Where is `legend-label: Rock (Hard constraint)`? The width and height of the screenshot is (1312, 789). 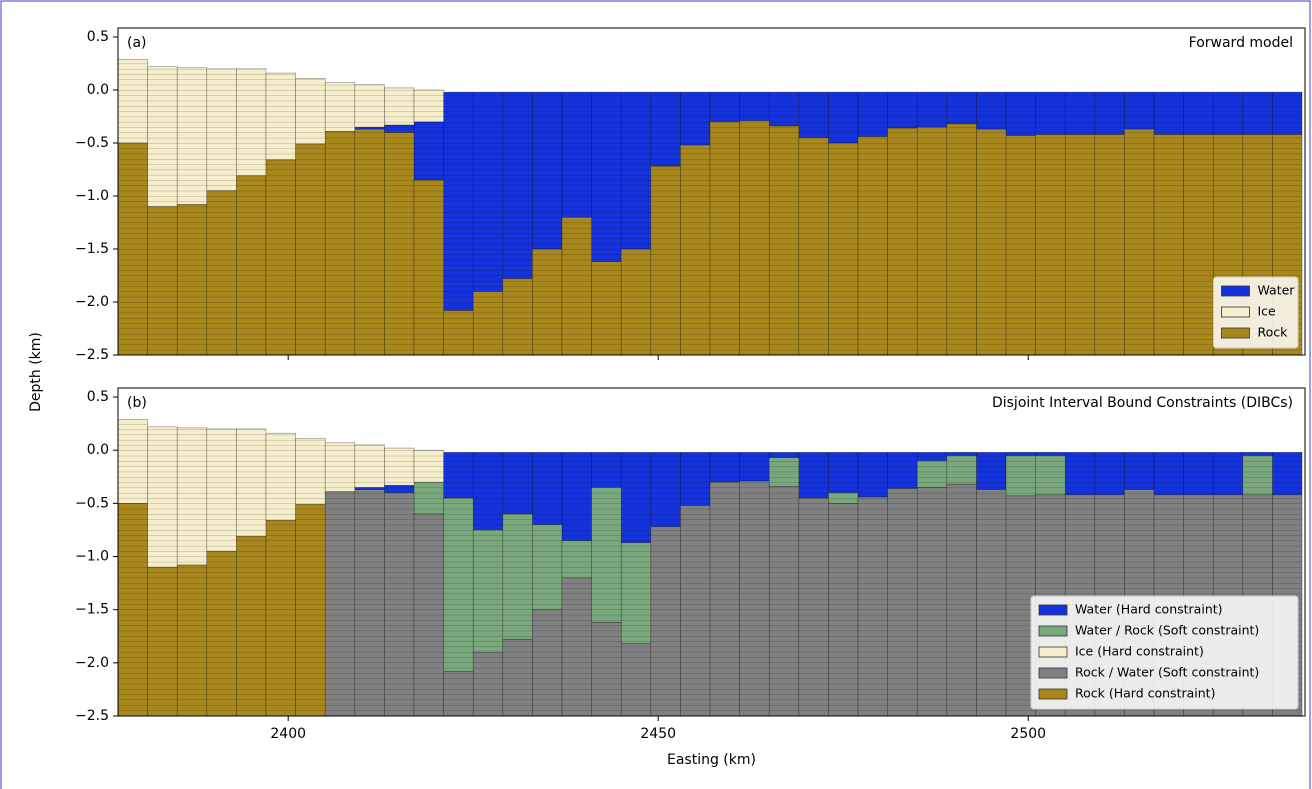 legend-label: Rock (Hard constraint) is located at coordinates (1145, 693).